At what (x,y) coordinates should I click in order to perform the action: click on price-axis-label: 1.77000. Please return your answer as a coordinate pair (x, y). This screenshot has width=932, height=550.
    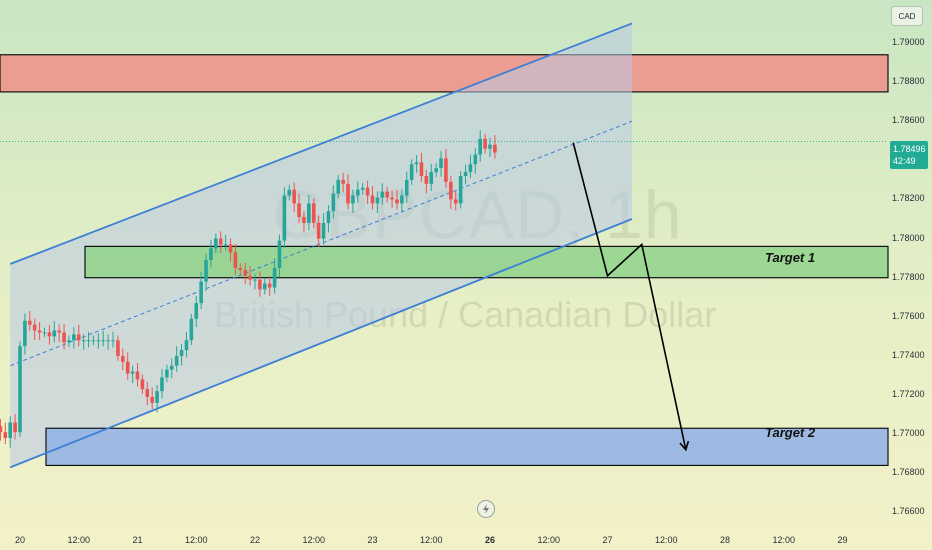
    Looking at the image, I should click on (908, 433).